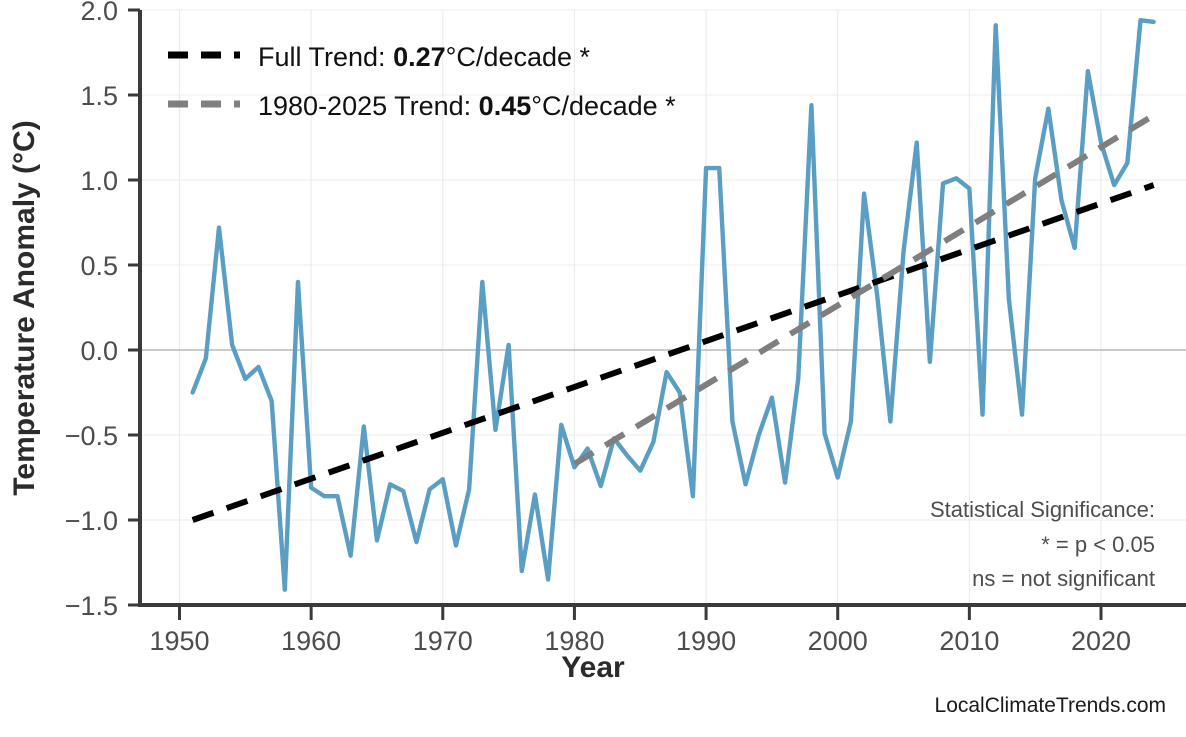 The height and width of the screenshot is (737, 1186). Describe the element at coordinates (99, 96) in the screenshot. I see `y-tick-label: 1.5` at that location.